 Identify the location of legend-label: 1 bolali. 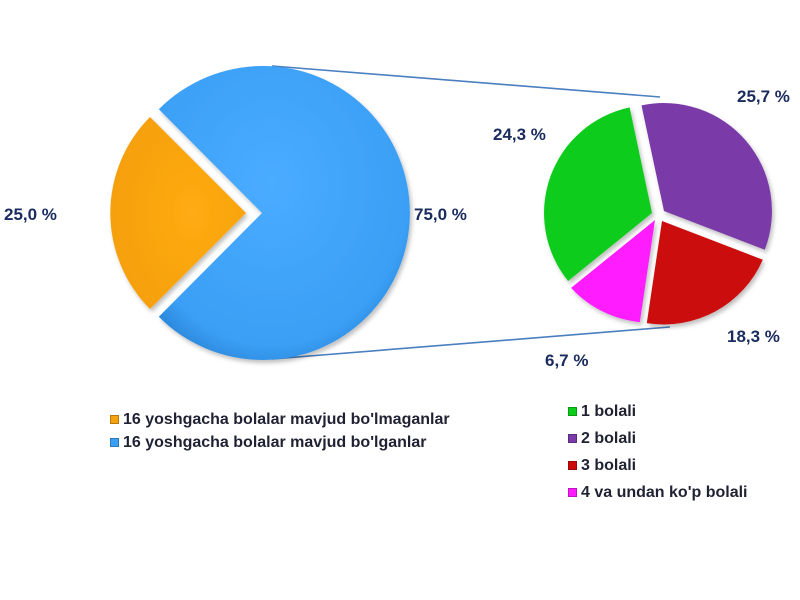
(609, 411).